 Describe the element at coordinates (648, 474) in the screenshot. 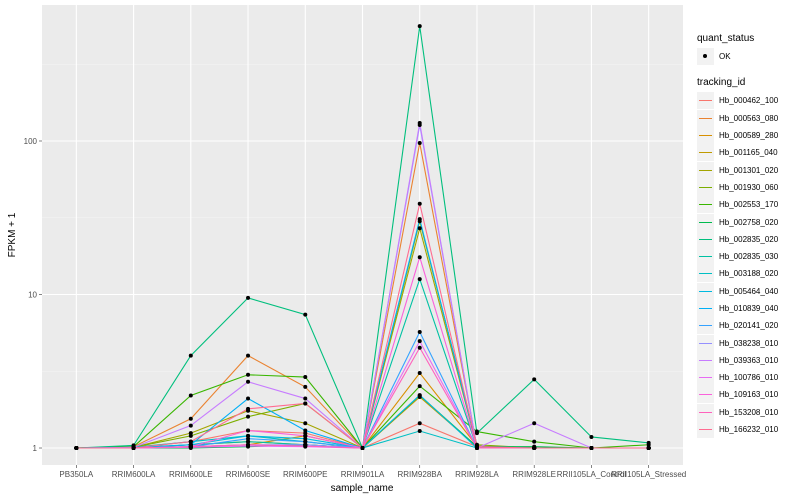

I see `x-tick-label: RRII105LA_Stressed` at that location.